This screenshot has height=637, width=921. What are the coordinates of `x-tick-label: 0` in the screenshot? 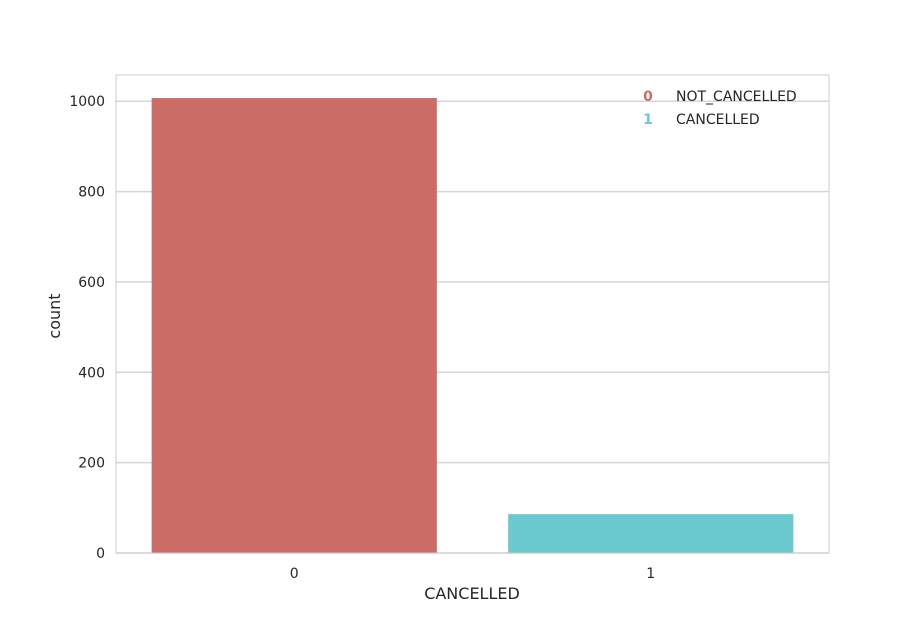 It's located at (294, 574).